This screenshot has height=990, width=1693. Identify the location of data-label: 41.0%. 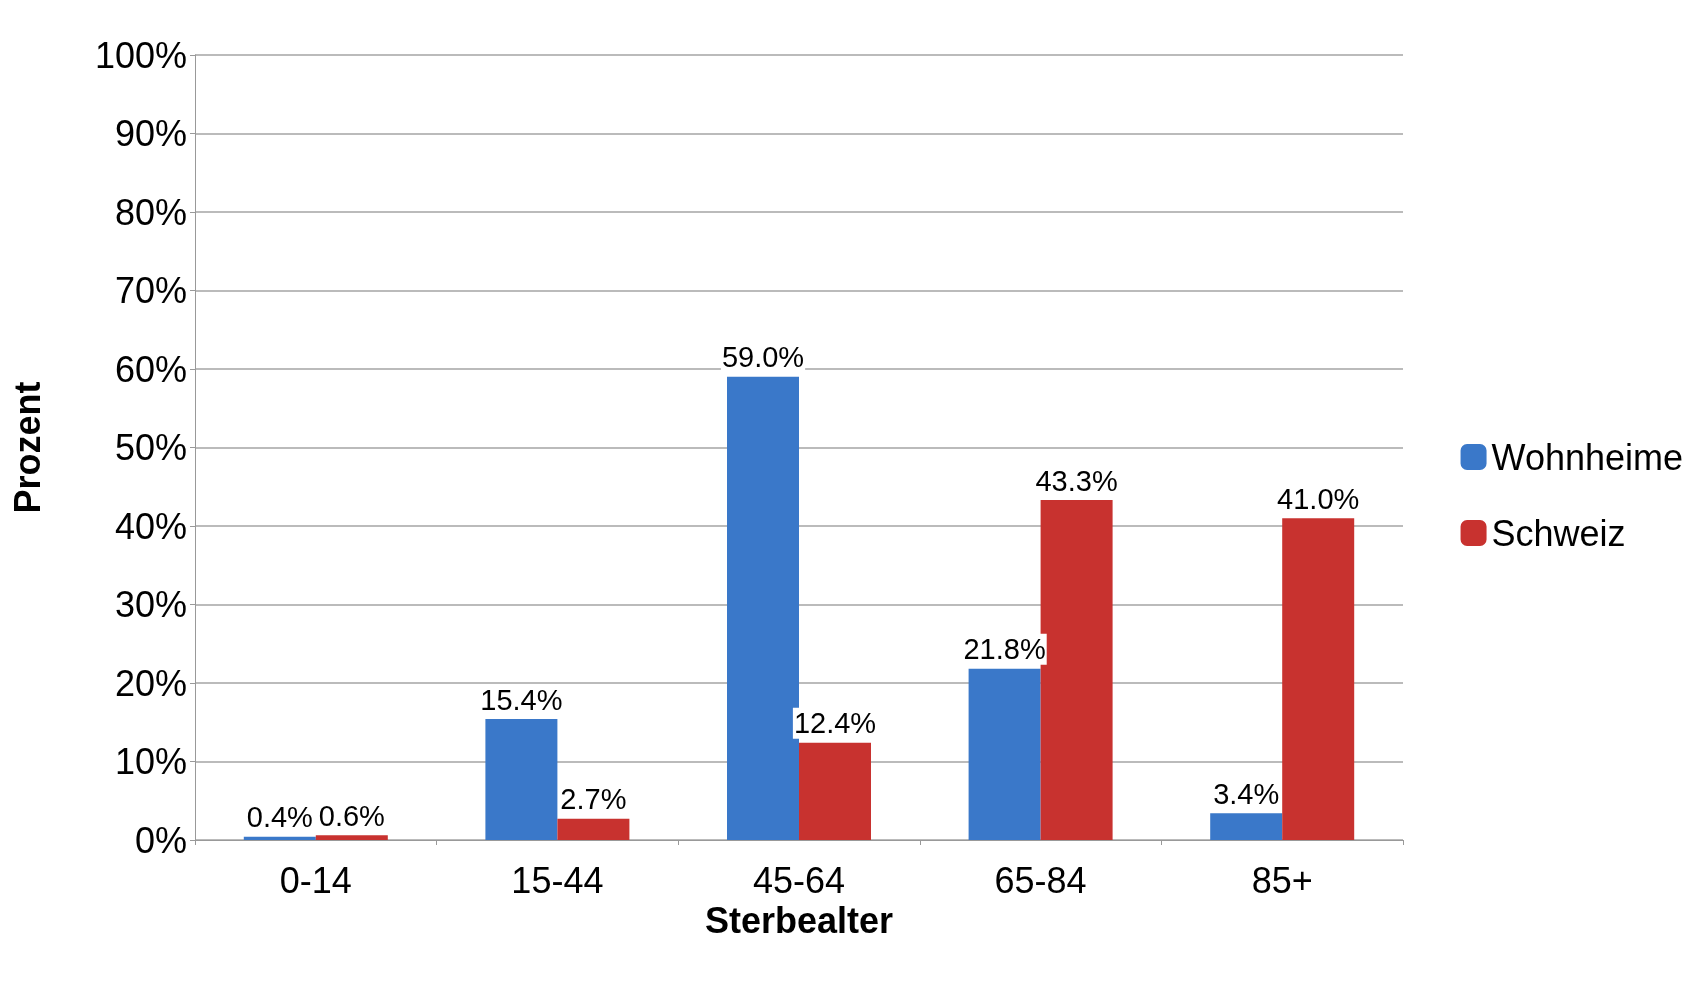
(1318, 498).